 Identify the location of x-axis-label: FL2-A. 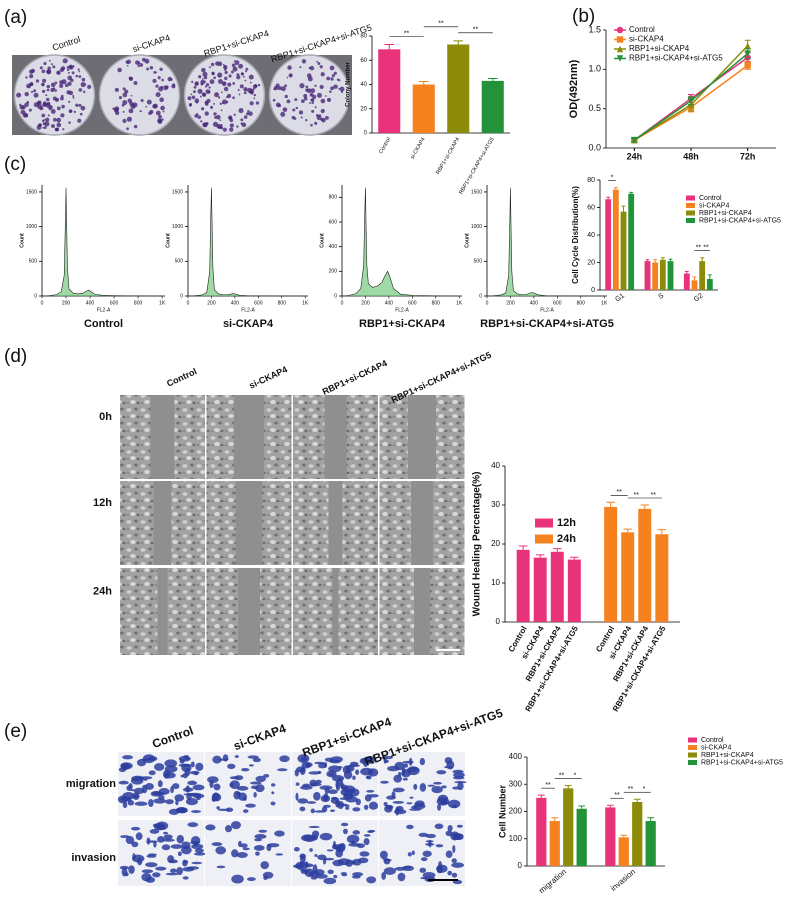
(402, 310).